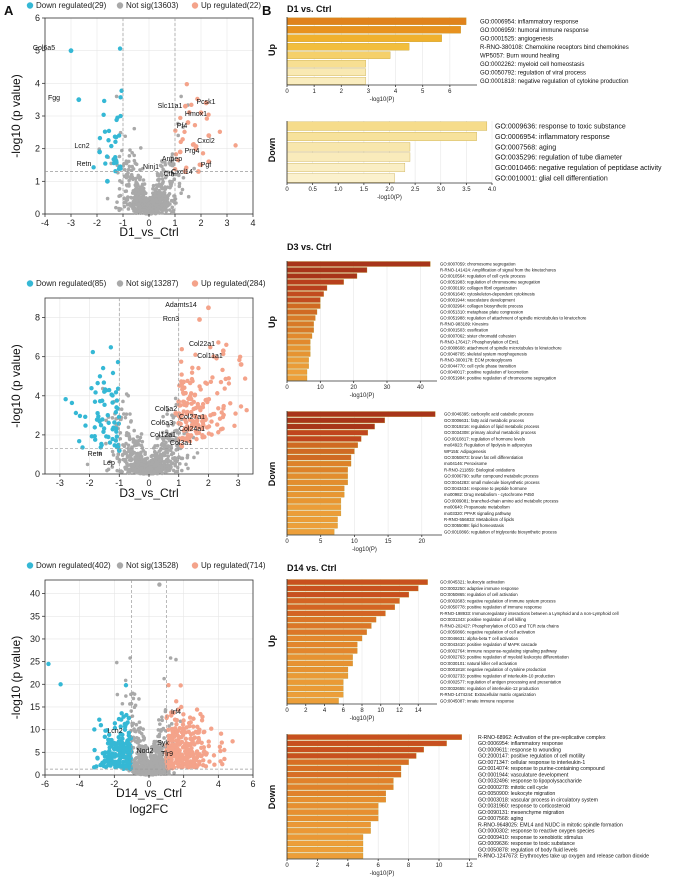 The height and width of the screenshot is (893, 685). What do you see at coordinates (272, 322) in the screenshot?
I see `side-label: Up` at bounding box center [272, 322].